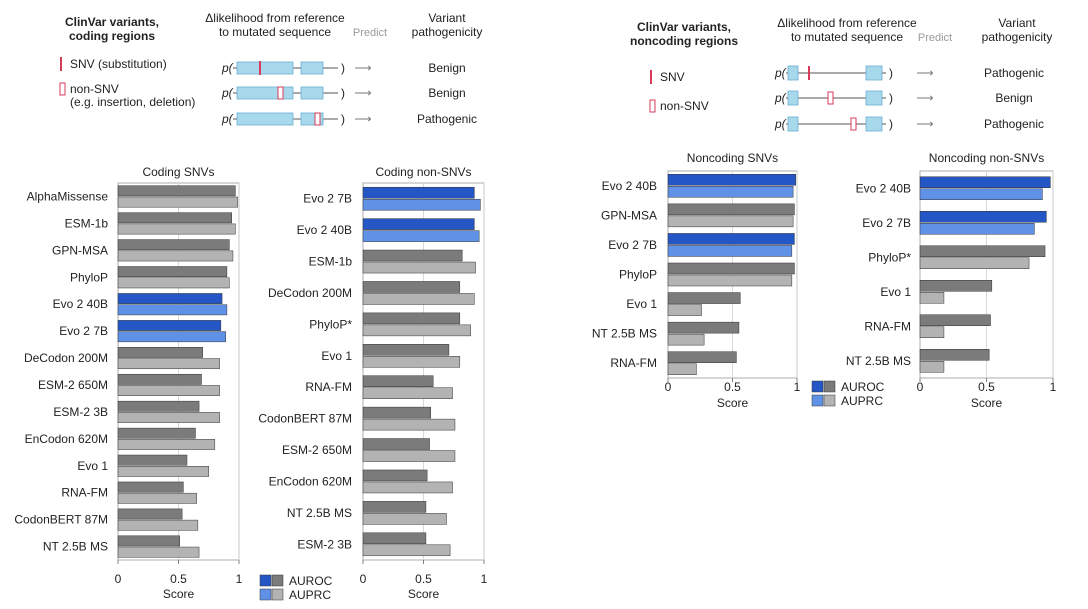 This screenshot has width=1088, height=609. Describe the element at coordinates (178, 172) in the screenshot. I see `chart-title: Coding SNVs` at that location.